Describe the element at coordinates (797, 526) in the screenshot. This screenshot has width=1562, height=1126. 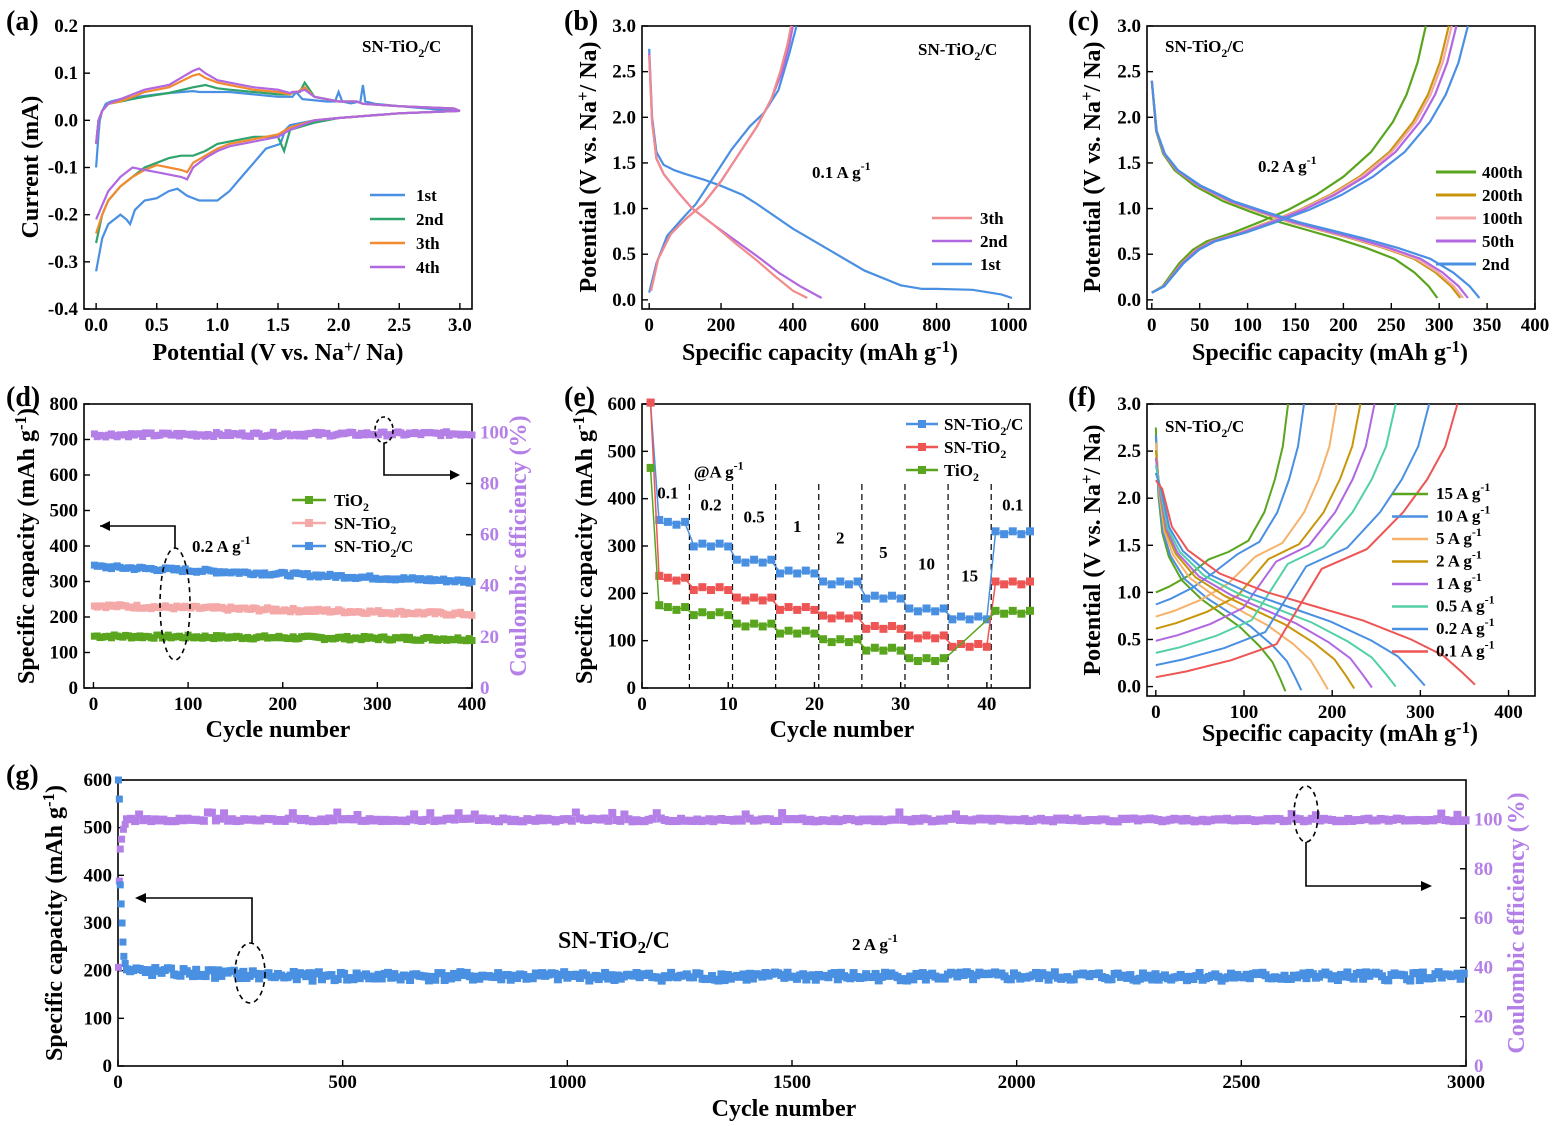
I see `rate-label: 1` at that location.